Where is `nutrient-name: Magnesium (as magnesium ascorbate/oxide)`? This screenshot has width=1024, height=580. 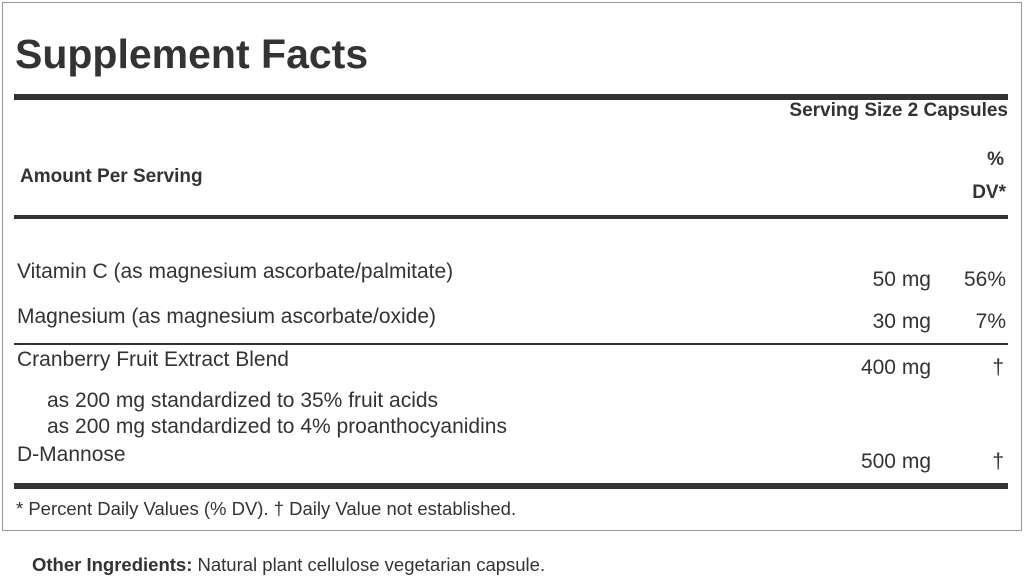 nutrient-name: Magnesium (as magnesium ascorbate/oxide) is located at coordinates (227, 316).